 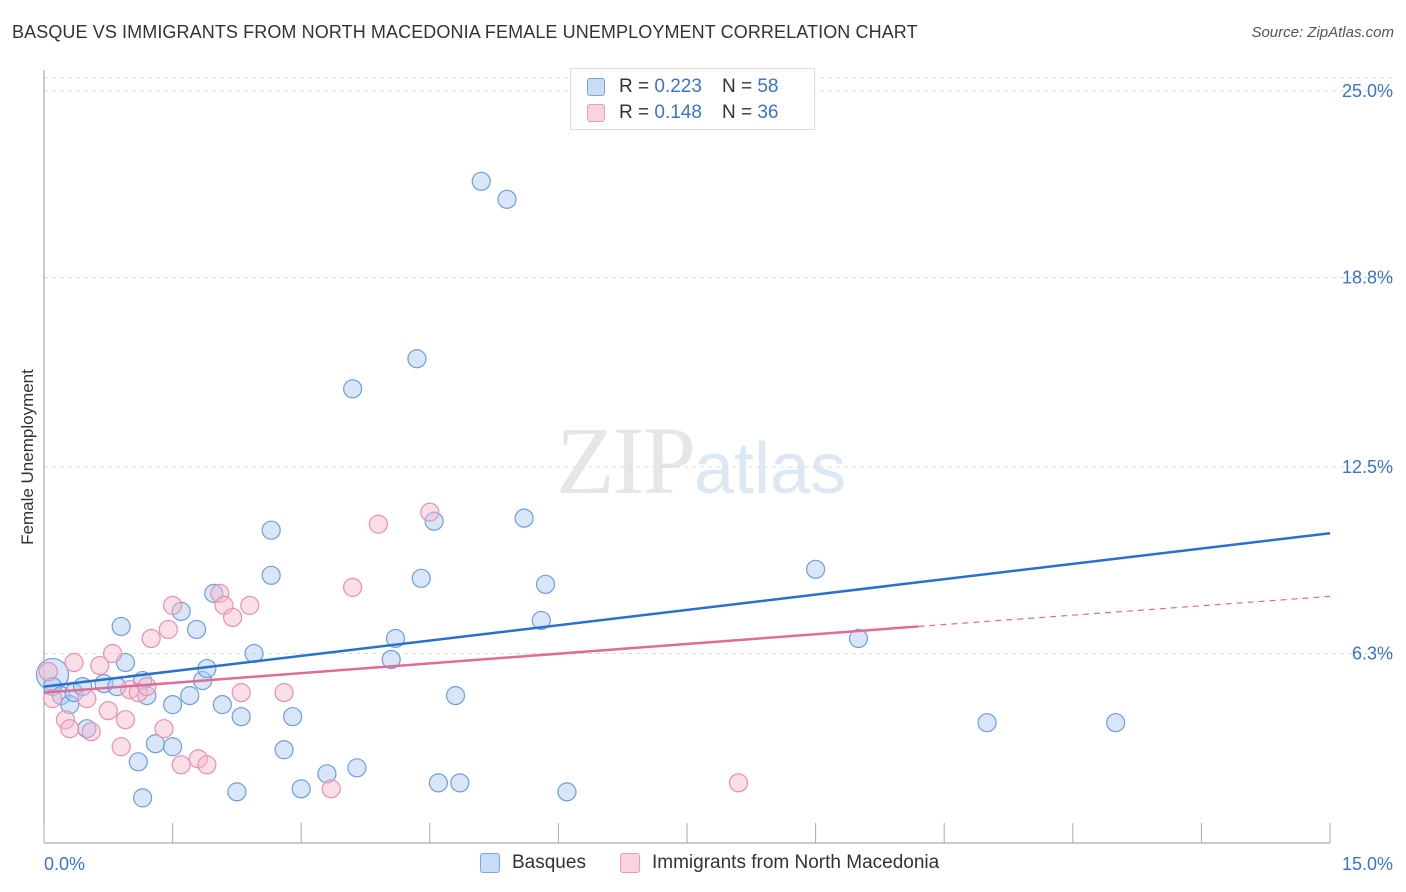 What do you see at coordinates (1124, 611) in the screenshot?
I see `trendline-macedonia-extrapolated` at bounding box center [1124, 611].